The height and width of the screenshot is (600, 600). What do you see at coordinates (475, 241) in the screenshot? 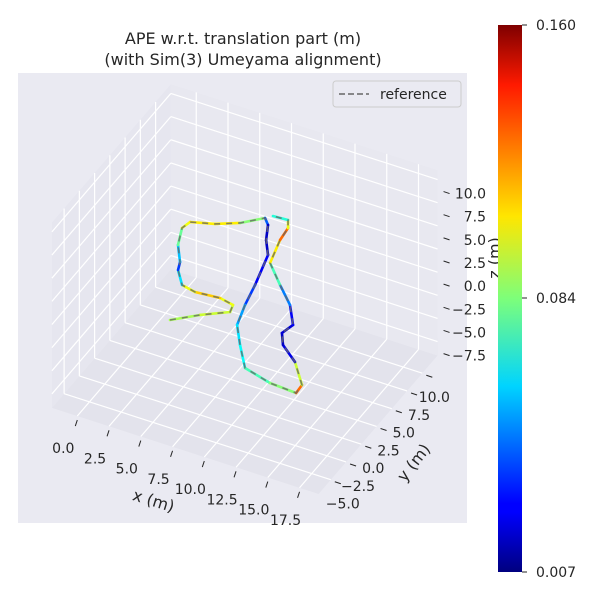
I see `z-tick-label: 5.0` at bounding box center [475, 241].